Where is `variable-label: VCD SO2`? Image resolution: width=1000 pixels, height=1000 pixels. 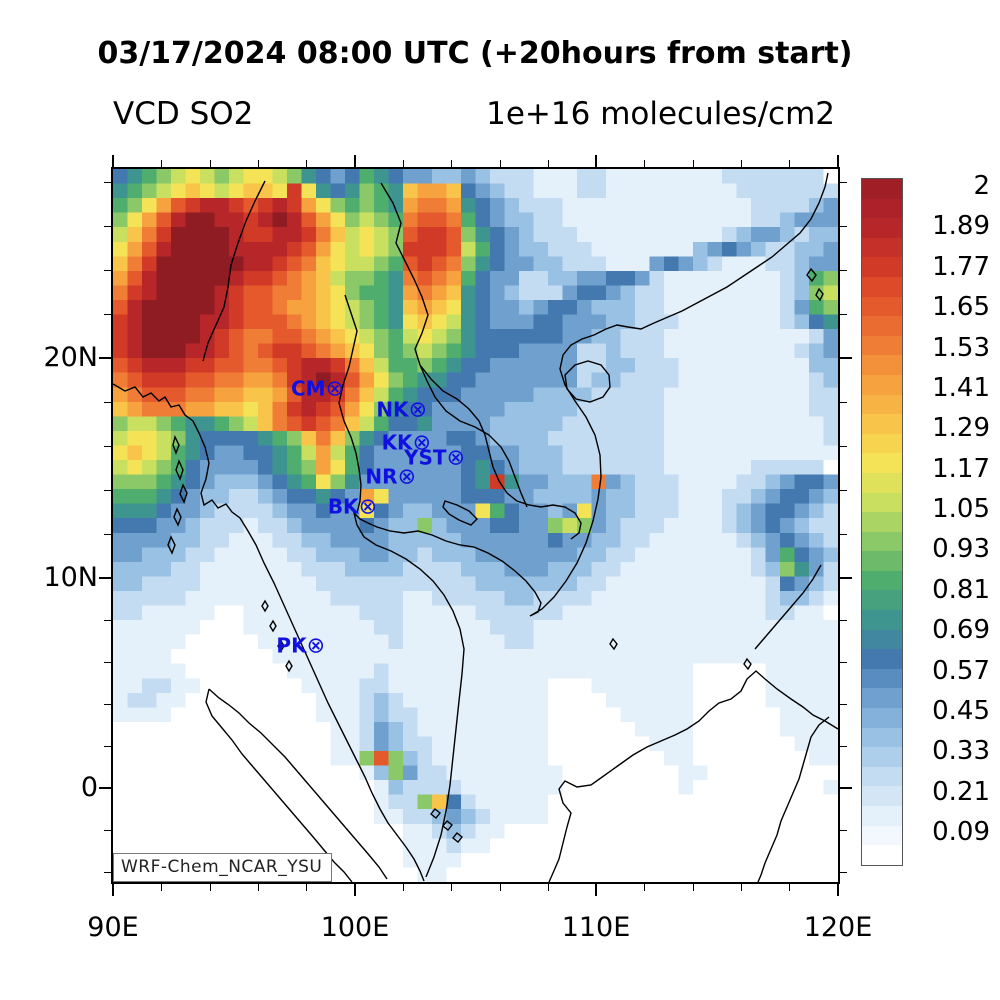
variable-label: VCD SO2 is located at coordinates (183, 114).